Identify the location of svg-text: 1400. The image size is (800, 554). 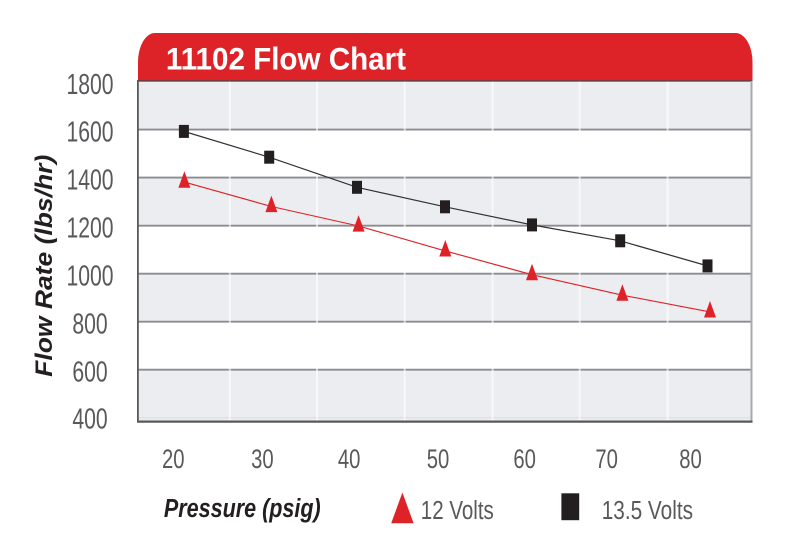
(89, 180).